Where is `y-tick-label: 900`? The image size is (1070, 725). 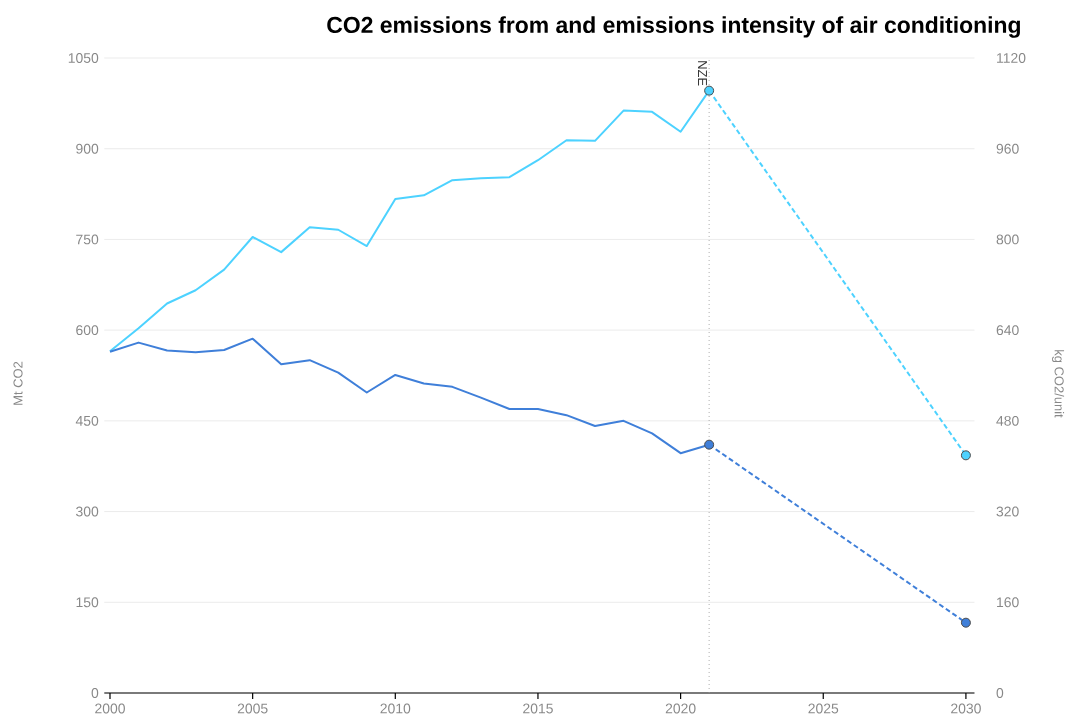 y-tick-label: 900 is located at coordinates (87, 148).